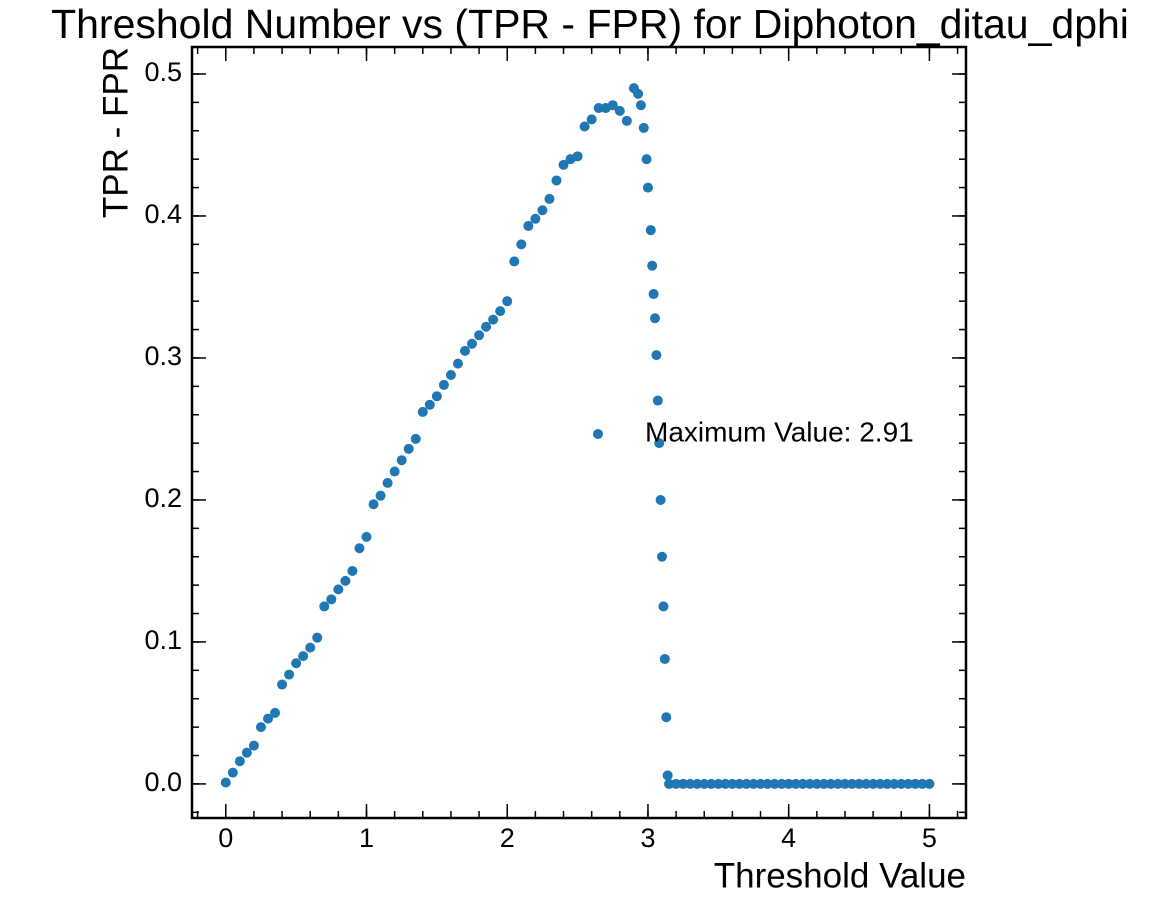 The image size is (1157, 906). What do you see at coordinates (840, 875) in the screenshot?
I see `x-axis-label: Threshold Value` at bounding box center [840, 875].